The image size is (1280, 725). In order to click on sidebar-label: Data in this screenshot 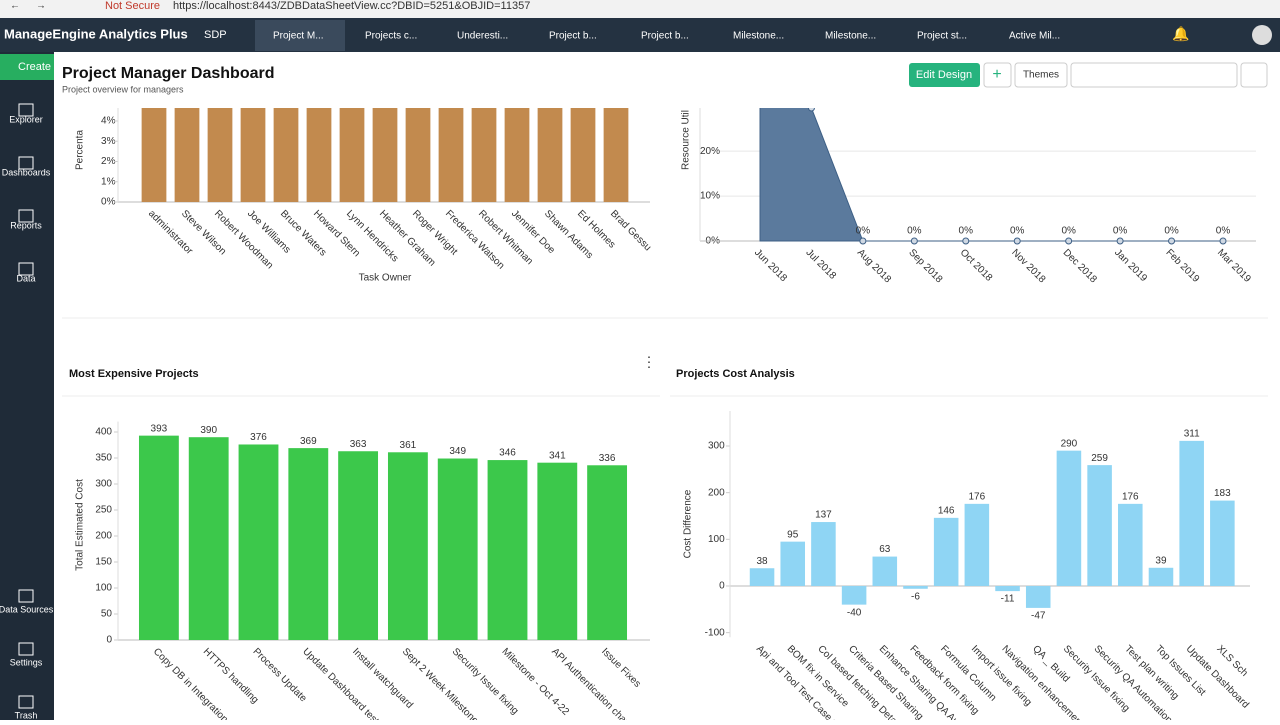, I will do `click(25, 278)`.